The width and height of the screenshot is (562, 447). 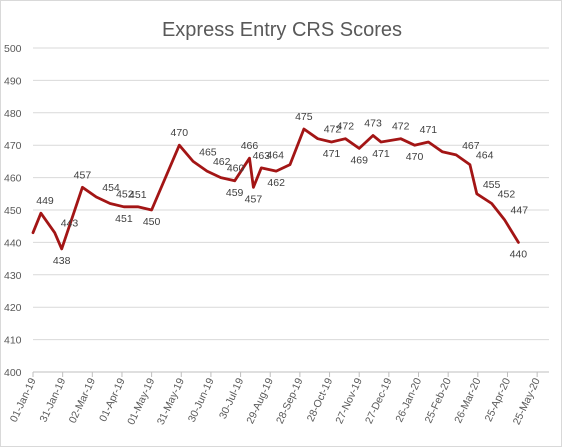 What do you see at coordinates (70, 224) in the screenshot?
I see `data-label: 443` at bounding box center [70, 224].